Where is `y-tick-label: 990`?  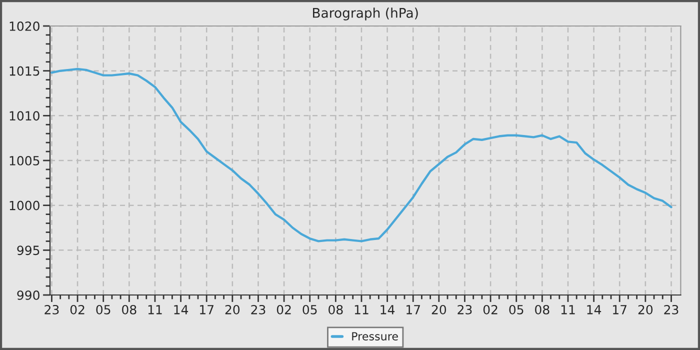 y-tick-label: 990 is located at coordinates (28, 295).